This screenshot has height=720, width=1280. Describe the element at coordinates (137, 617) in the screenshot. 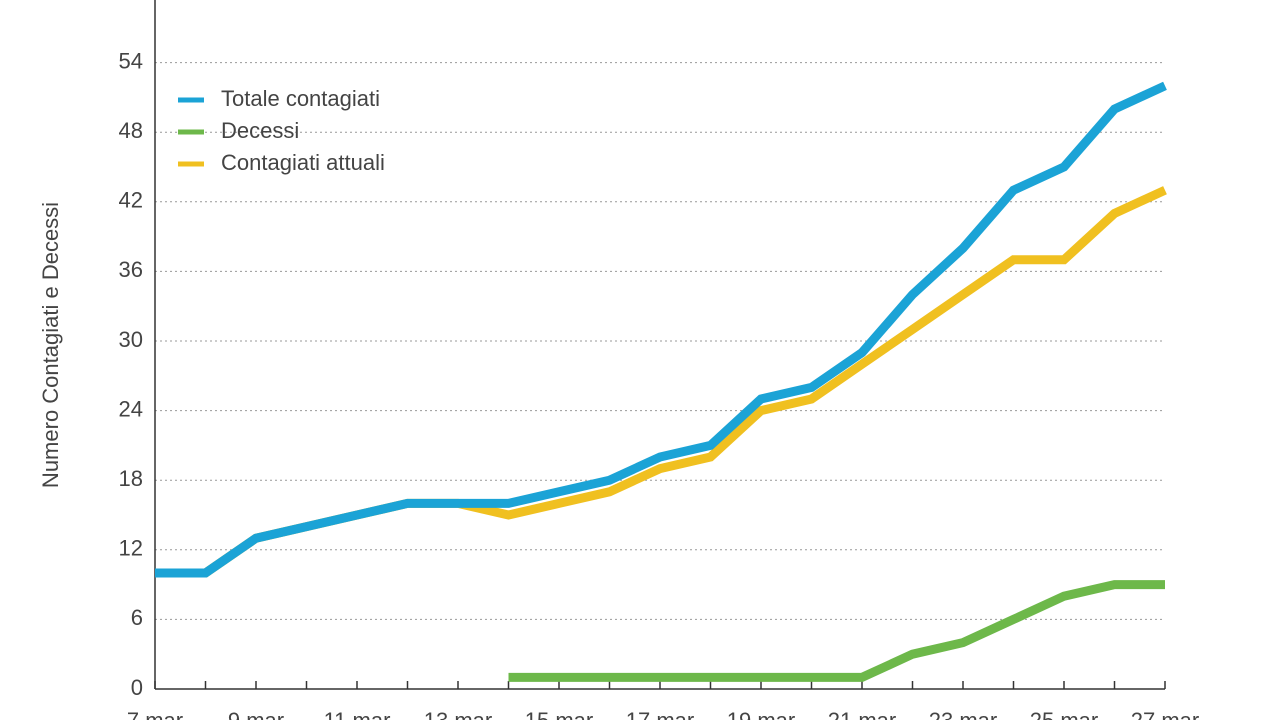

I see `y-tick-label: 6` at that location.